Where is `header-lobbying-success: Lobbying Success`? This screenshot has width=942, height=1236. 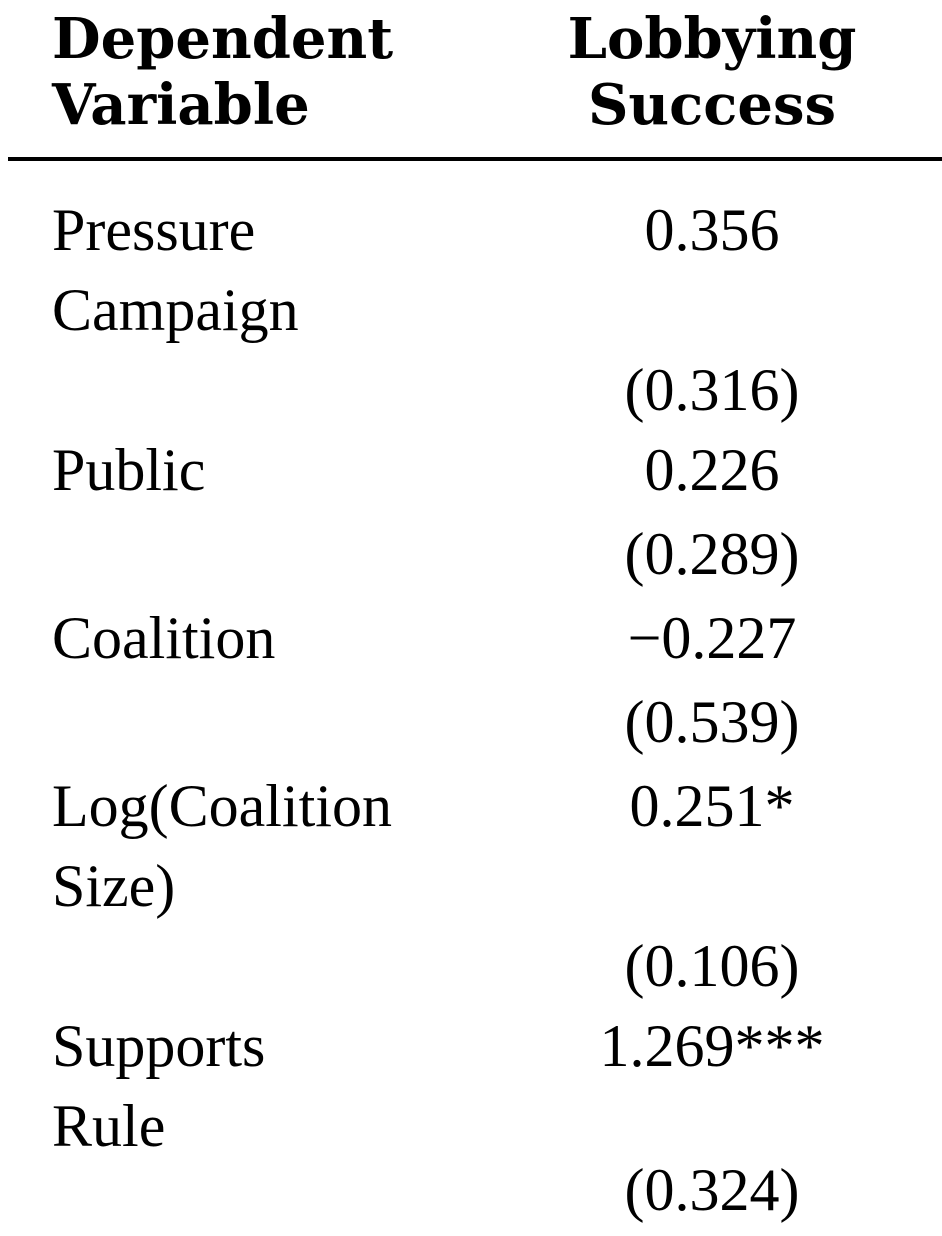
header-lobbying-success: Lobbying Success is located at coordinates (712, 72).